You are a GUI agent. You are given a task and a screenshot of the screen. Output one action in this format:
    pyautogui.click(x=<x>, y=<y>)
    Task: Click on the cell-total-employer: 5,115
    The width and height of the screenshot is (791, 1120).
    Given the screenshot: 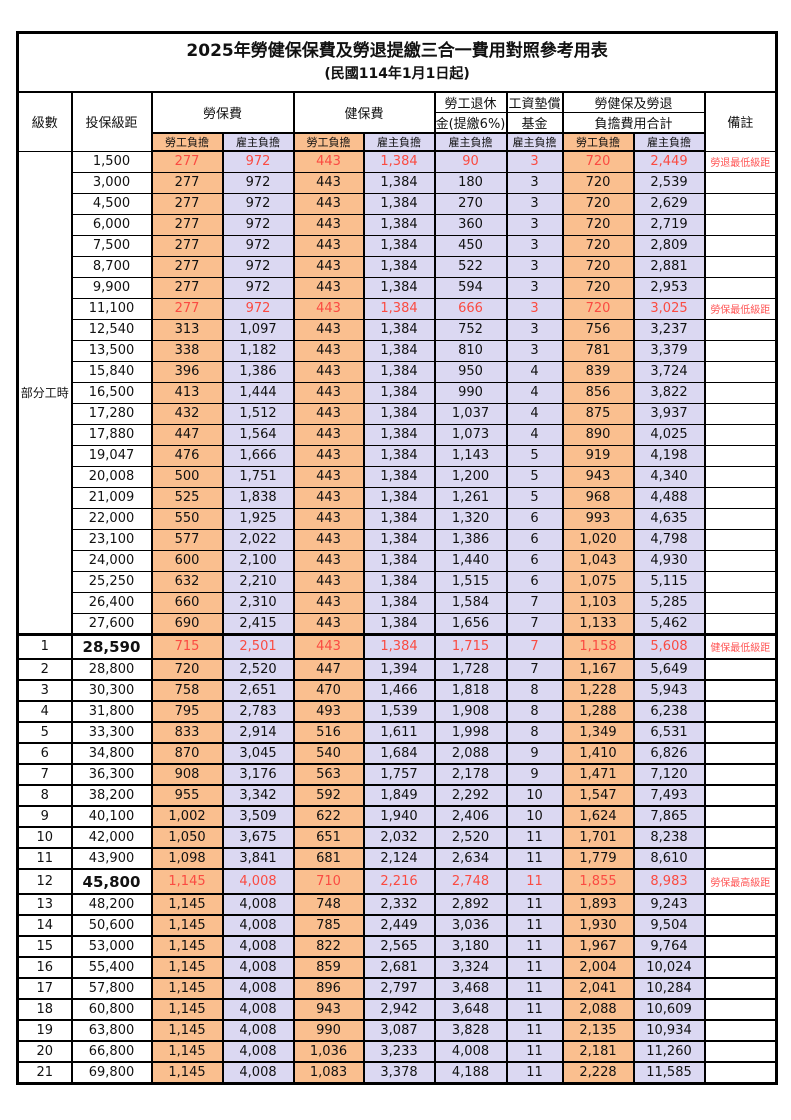 What is the action you would take?
    pyautogui.click(x=669, y=581)
    